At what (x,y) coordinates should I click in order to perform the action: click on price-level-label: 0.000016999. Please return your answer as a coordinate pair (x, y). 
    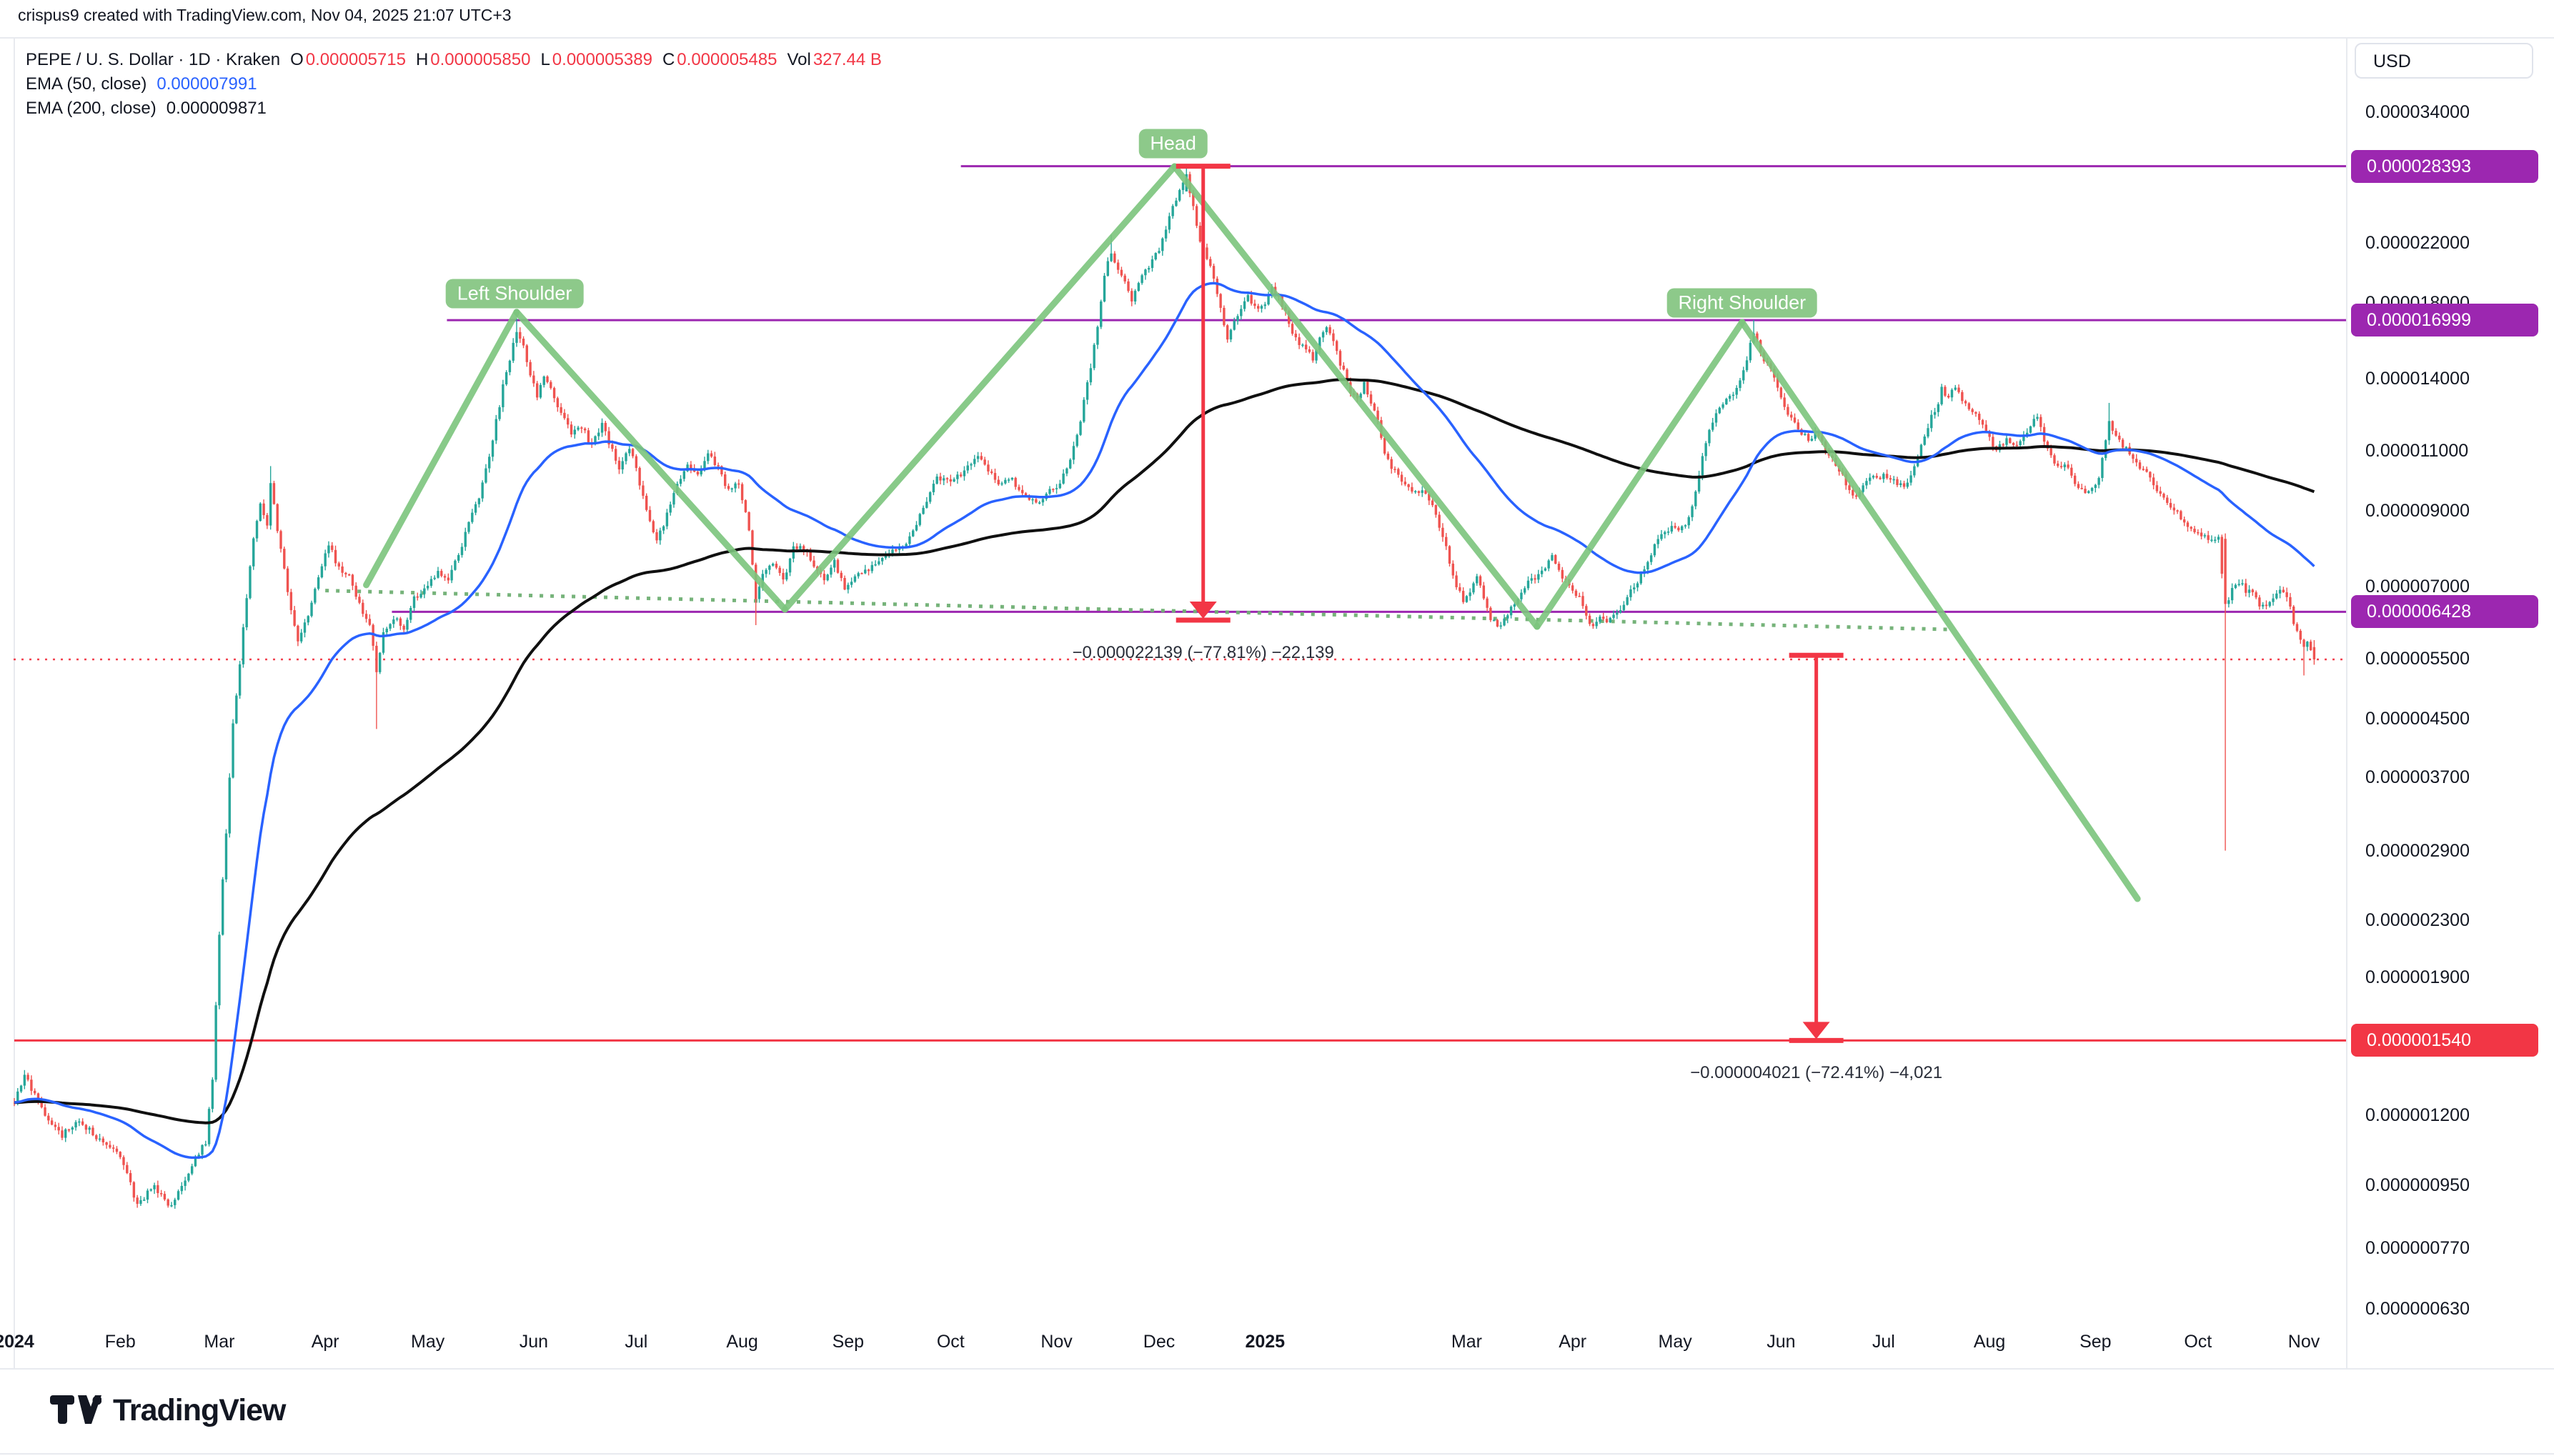
    Looking at the image, I should click on (2444, 320).